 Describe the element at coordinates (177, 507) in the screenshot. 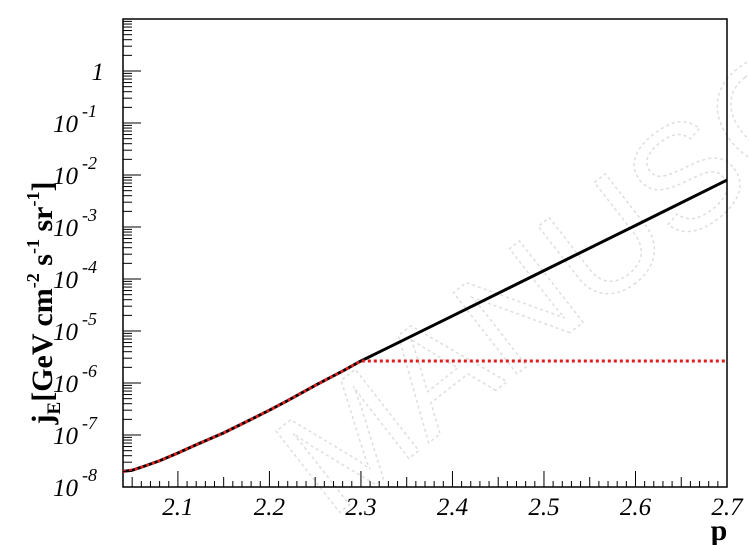

I see `x-tick-label: 2.1` at that location.